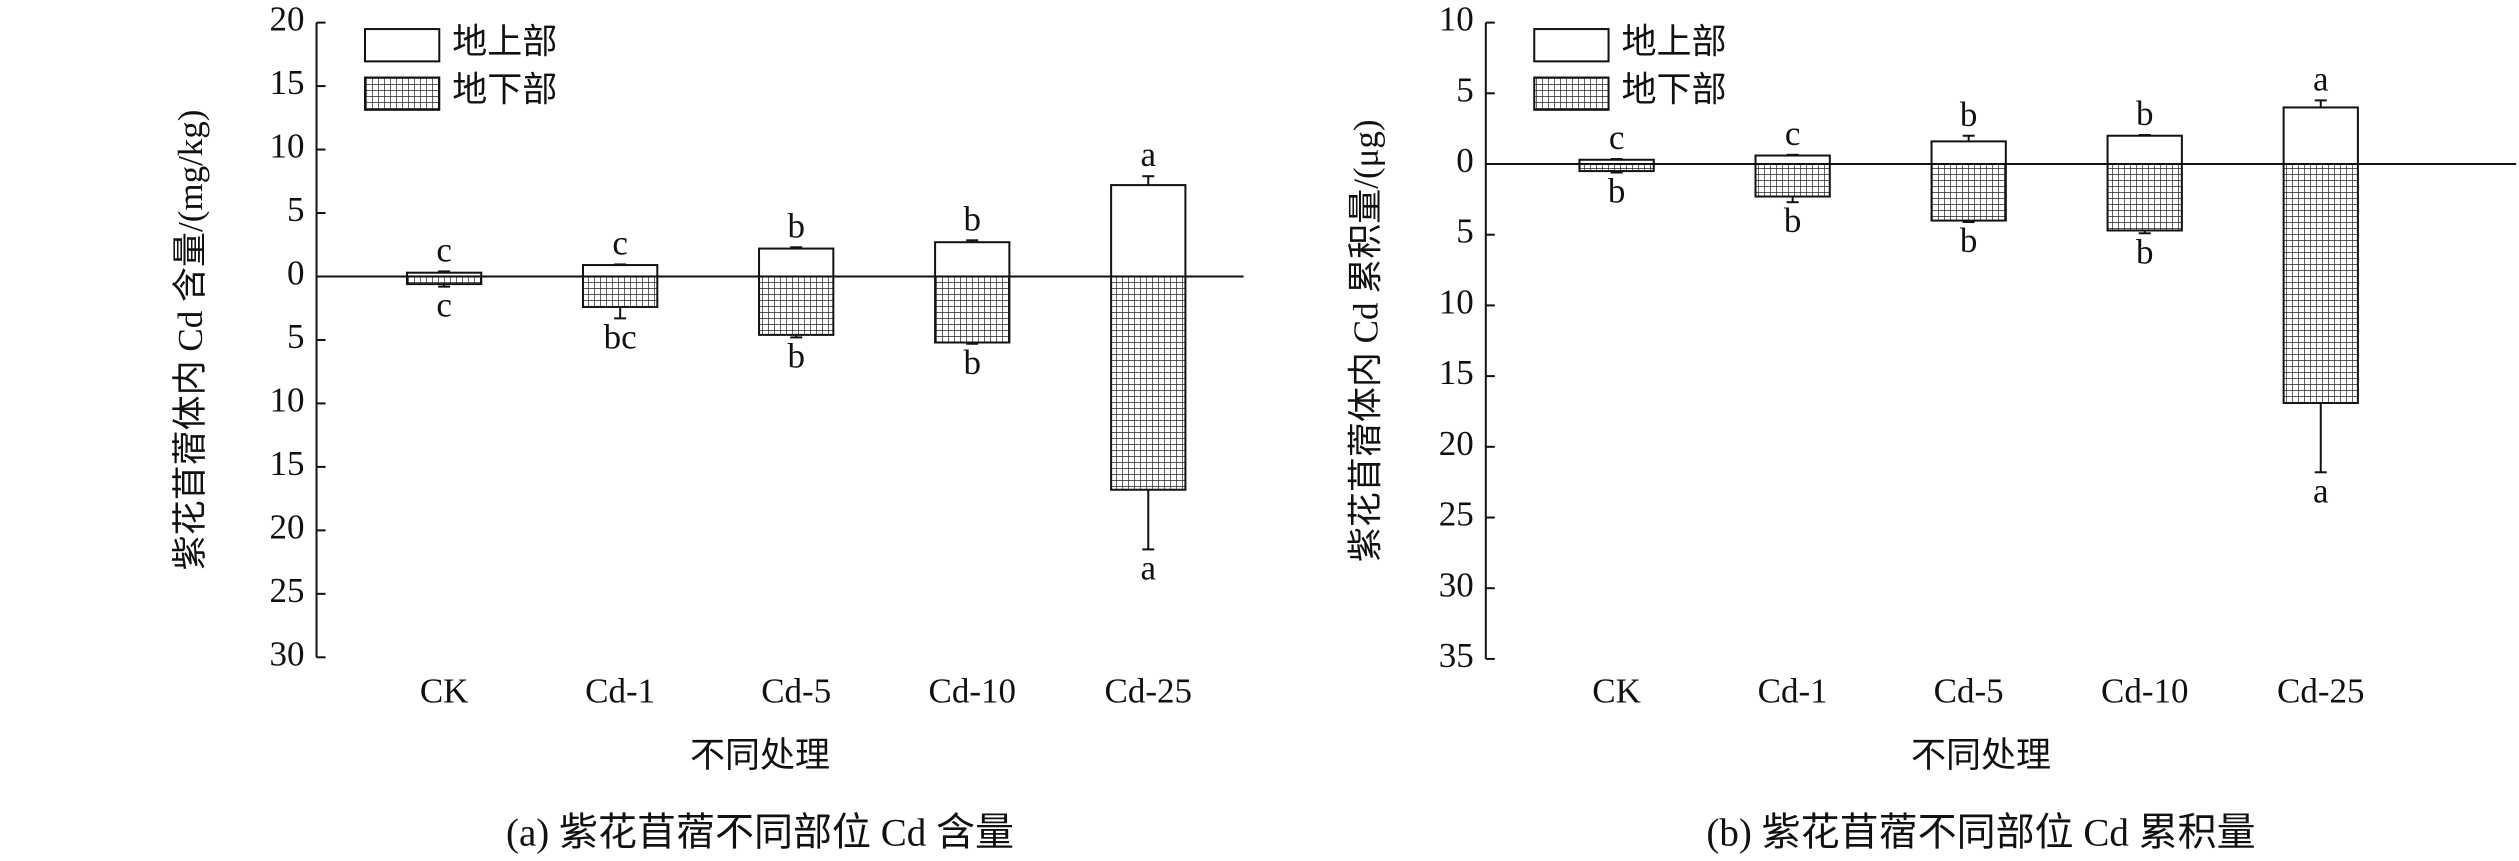 Image resolution: width=2519 pixels, height=861 pixels. What do you see at coordinates (1366, 340) in the screenshot?
I see `y-axis-label: 紫花苜蓿体内 Cd 累积量/(μg)` at bounding box center [1366, 340].